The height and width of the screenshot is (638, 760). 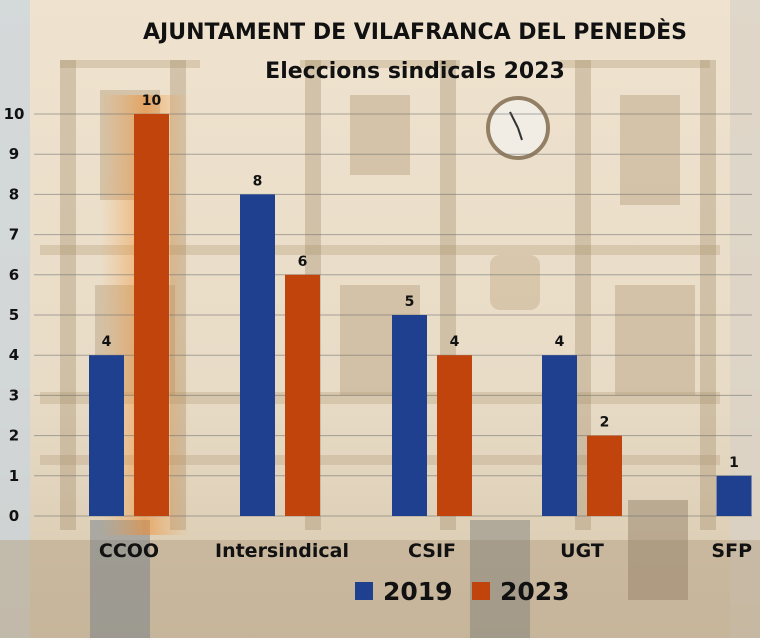 What do you see at coordinates (14, 476) in the screenshot?
I see `y-tick-label: 1` at bounding box center [14, 476].